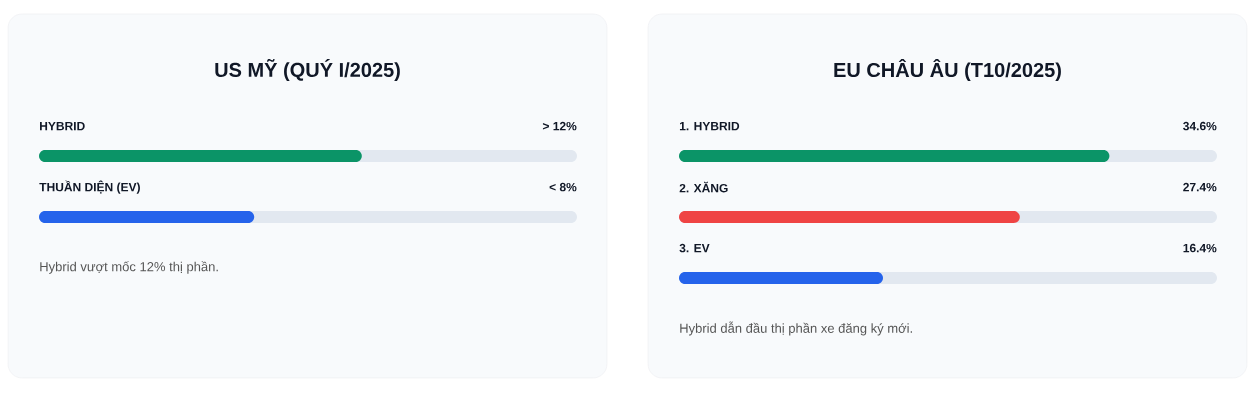 This screenshot has width=1258, height=393. I want to click on y-tick-label: HYBRID, so click(62, 126).